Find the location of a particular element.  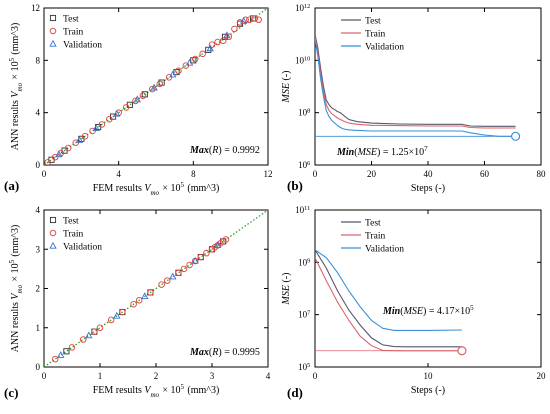

x-tick-label: 12 is located at coordinates (268, 174).